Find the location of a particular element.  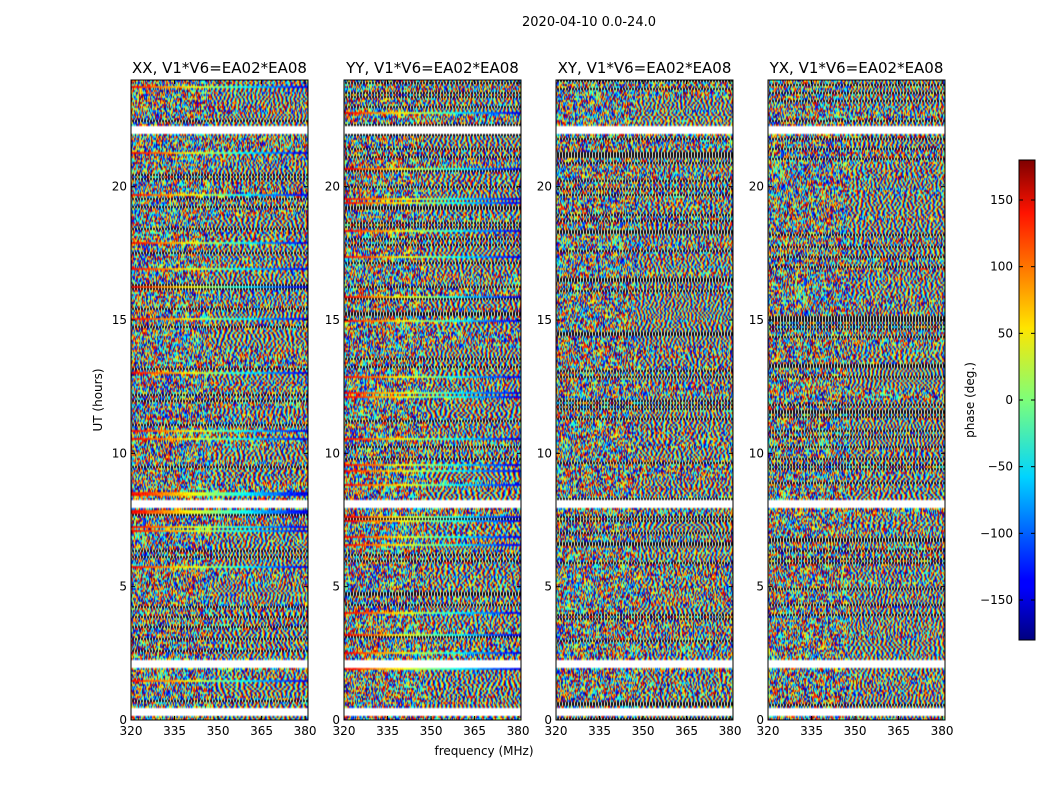

colorbar: 150 100 50 0 −50 −100 −150 phase (deg.) is located at coordinates (999, 400).